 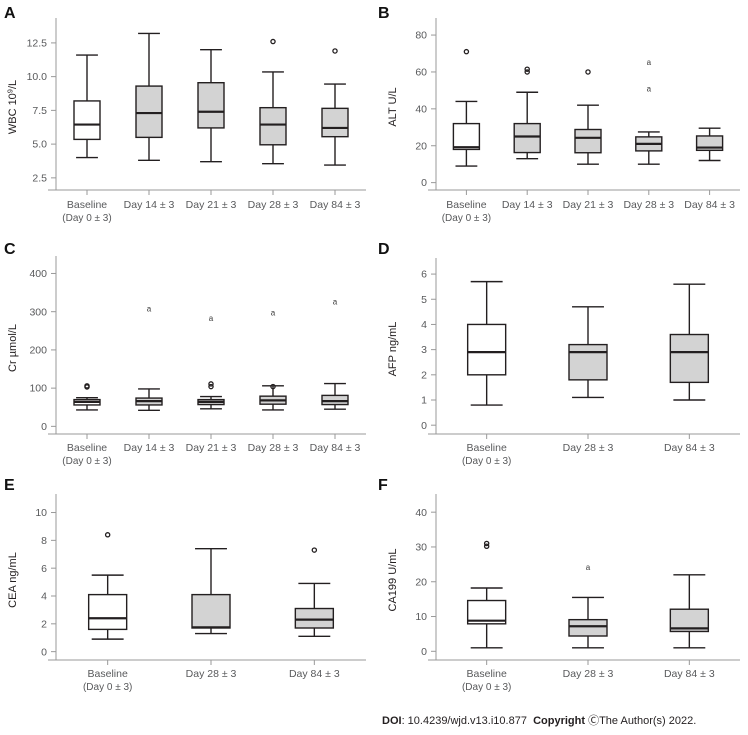 I want to click on y-tick-label: 4, so click(x=44, y=597).